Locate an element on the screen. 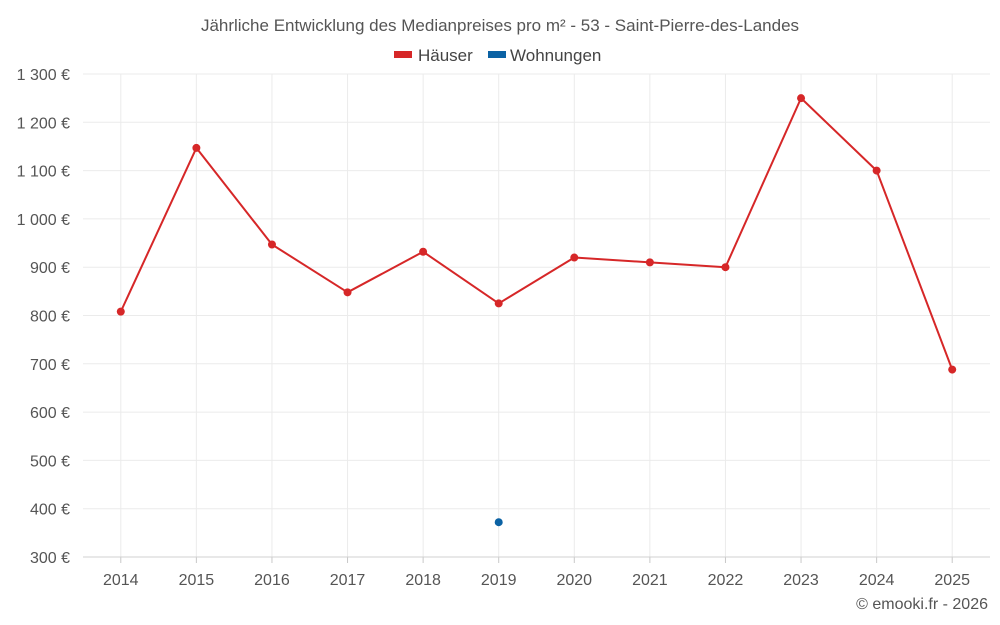 The width and height of the screenshot is (1000, 625). wohnungen-point-2019 is located at coordinates (498, 522).